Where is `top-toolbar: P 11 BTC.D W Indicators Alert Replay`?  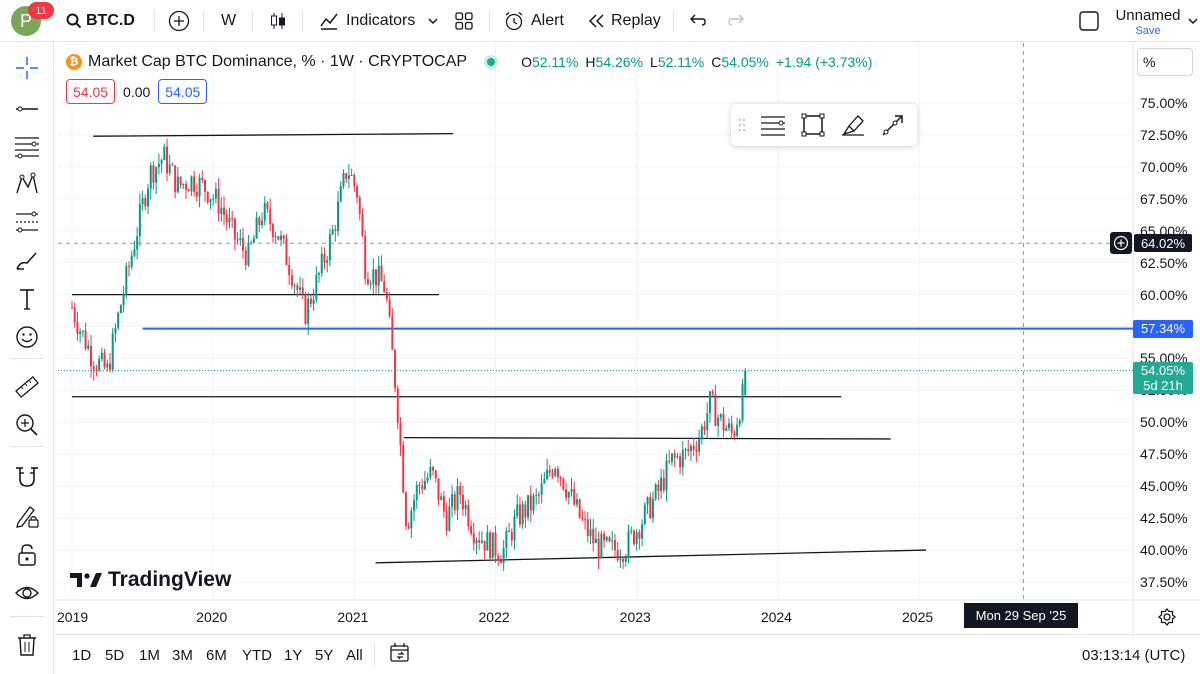
top-toolbar: P 11 BTC.D W Indicators Alert Replay is located at coordinates (600, 21).